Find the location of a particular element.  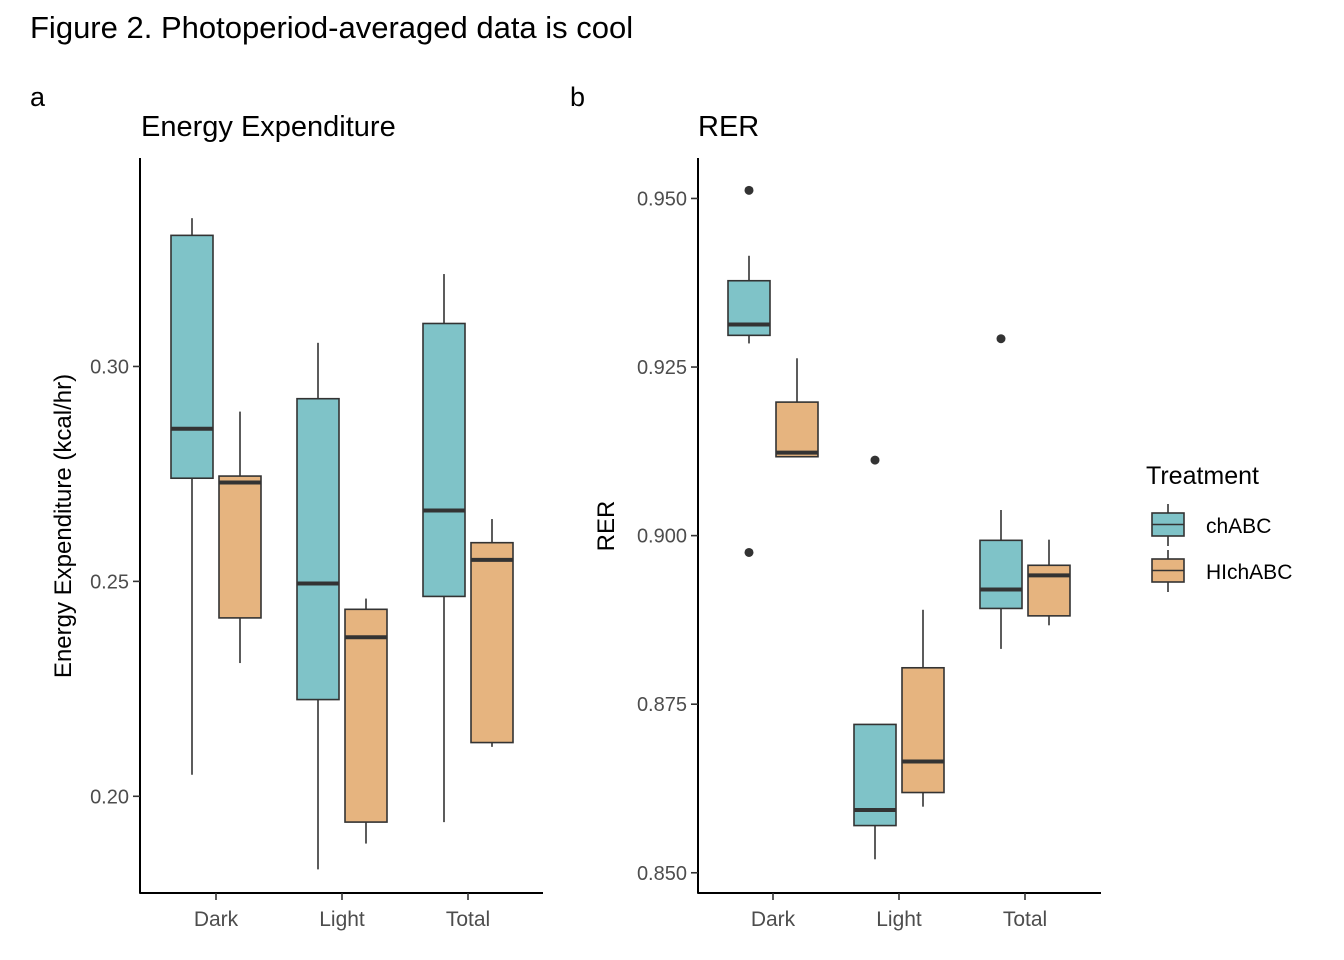

panel-b-hichabc-total-box is located at coordinates (1049, 590).